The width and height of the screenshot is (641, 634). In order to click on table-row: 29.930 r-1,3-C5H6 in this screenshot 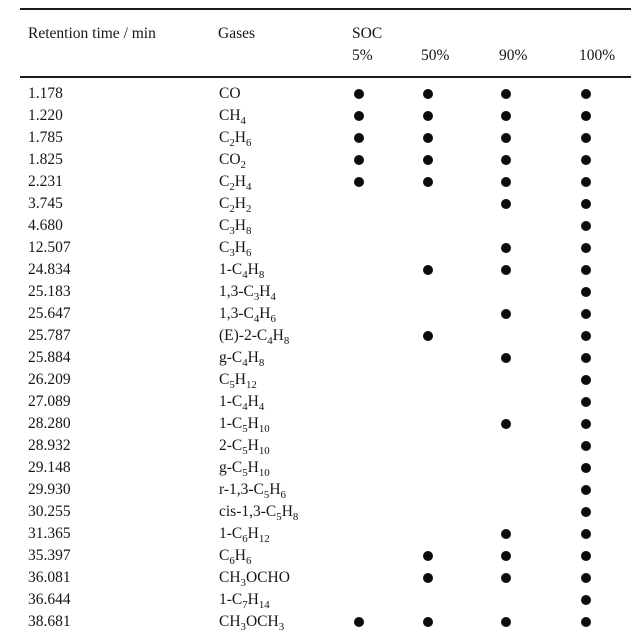, I will do `click(325, 490)`.